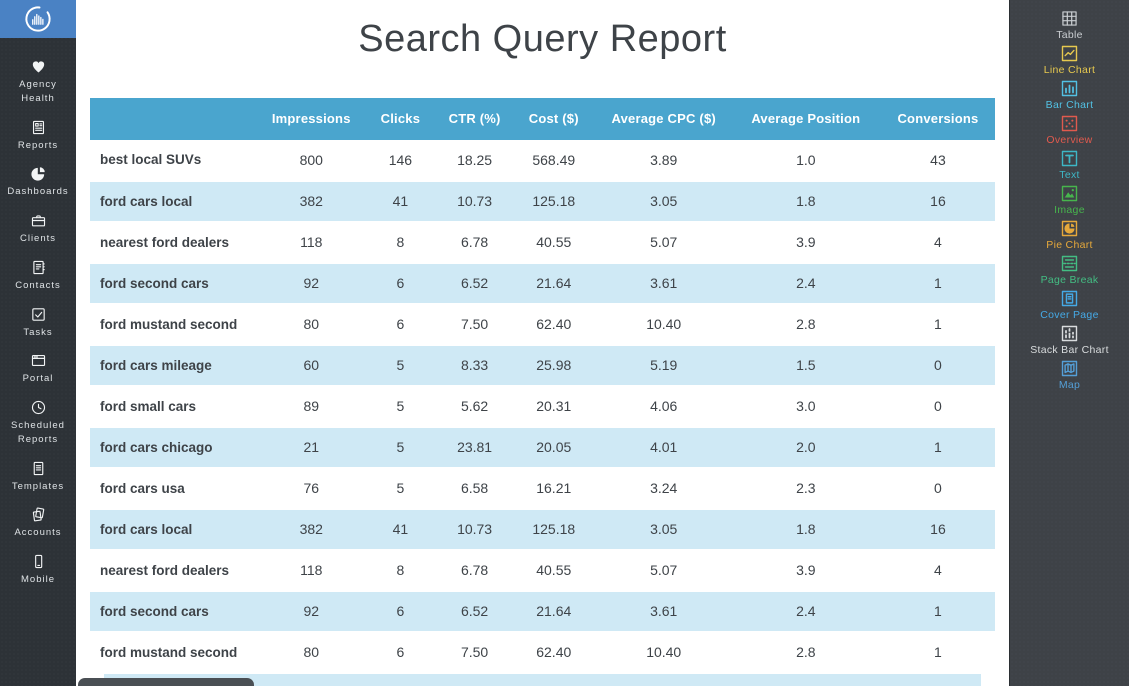  What do you see at coordinates (1069, 269) in the screenshot?
I see `widget-item-page-break: Page Break` at bounding box center [1069, 269].